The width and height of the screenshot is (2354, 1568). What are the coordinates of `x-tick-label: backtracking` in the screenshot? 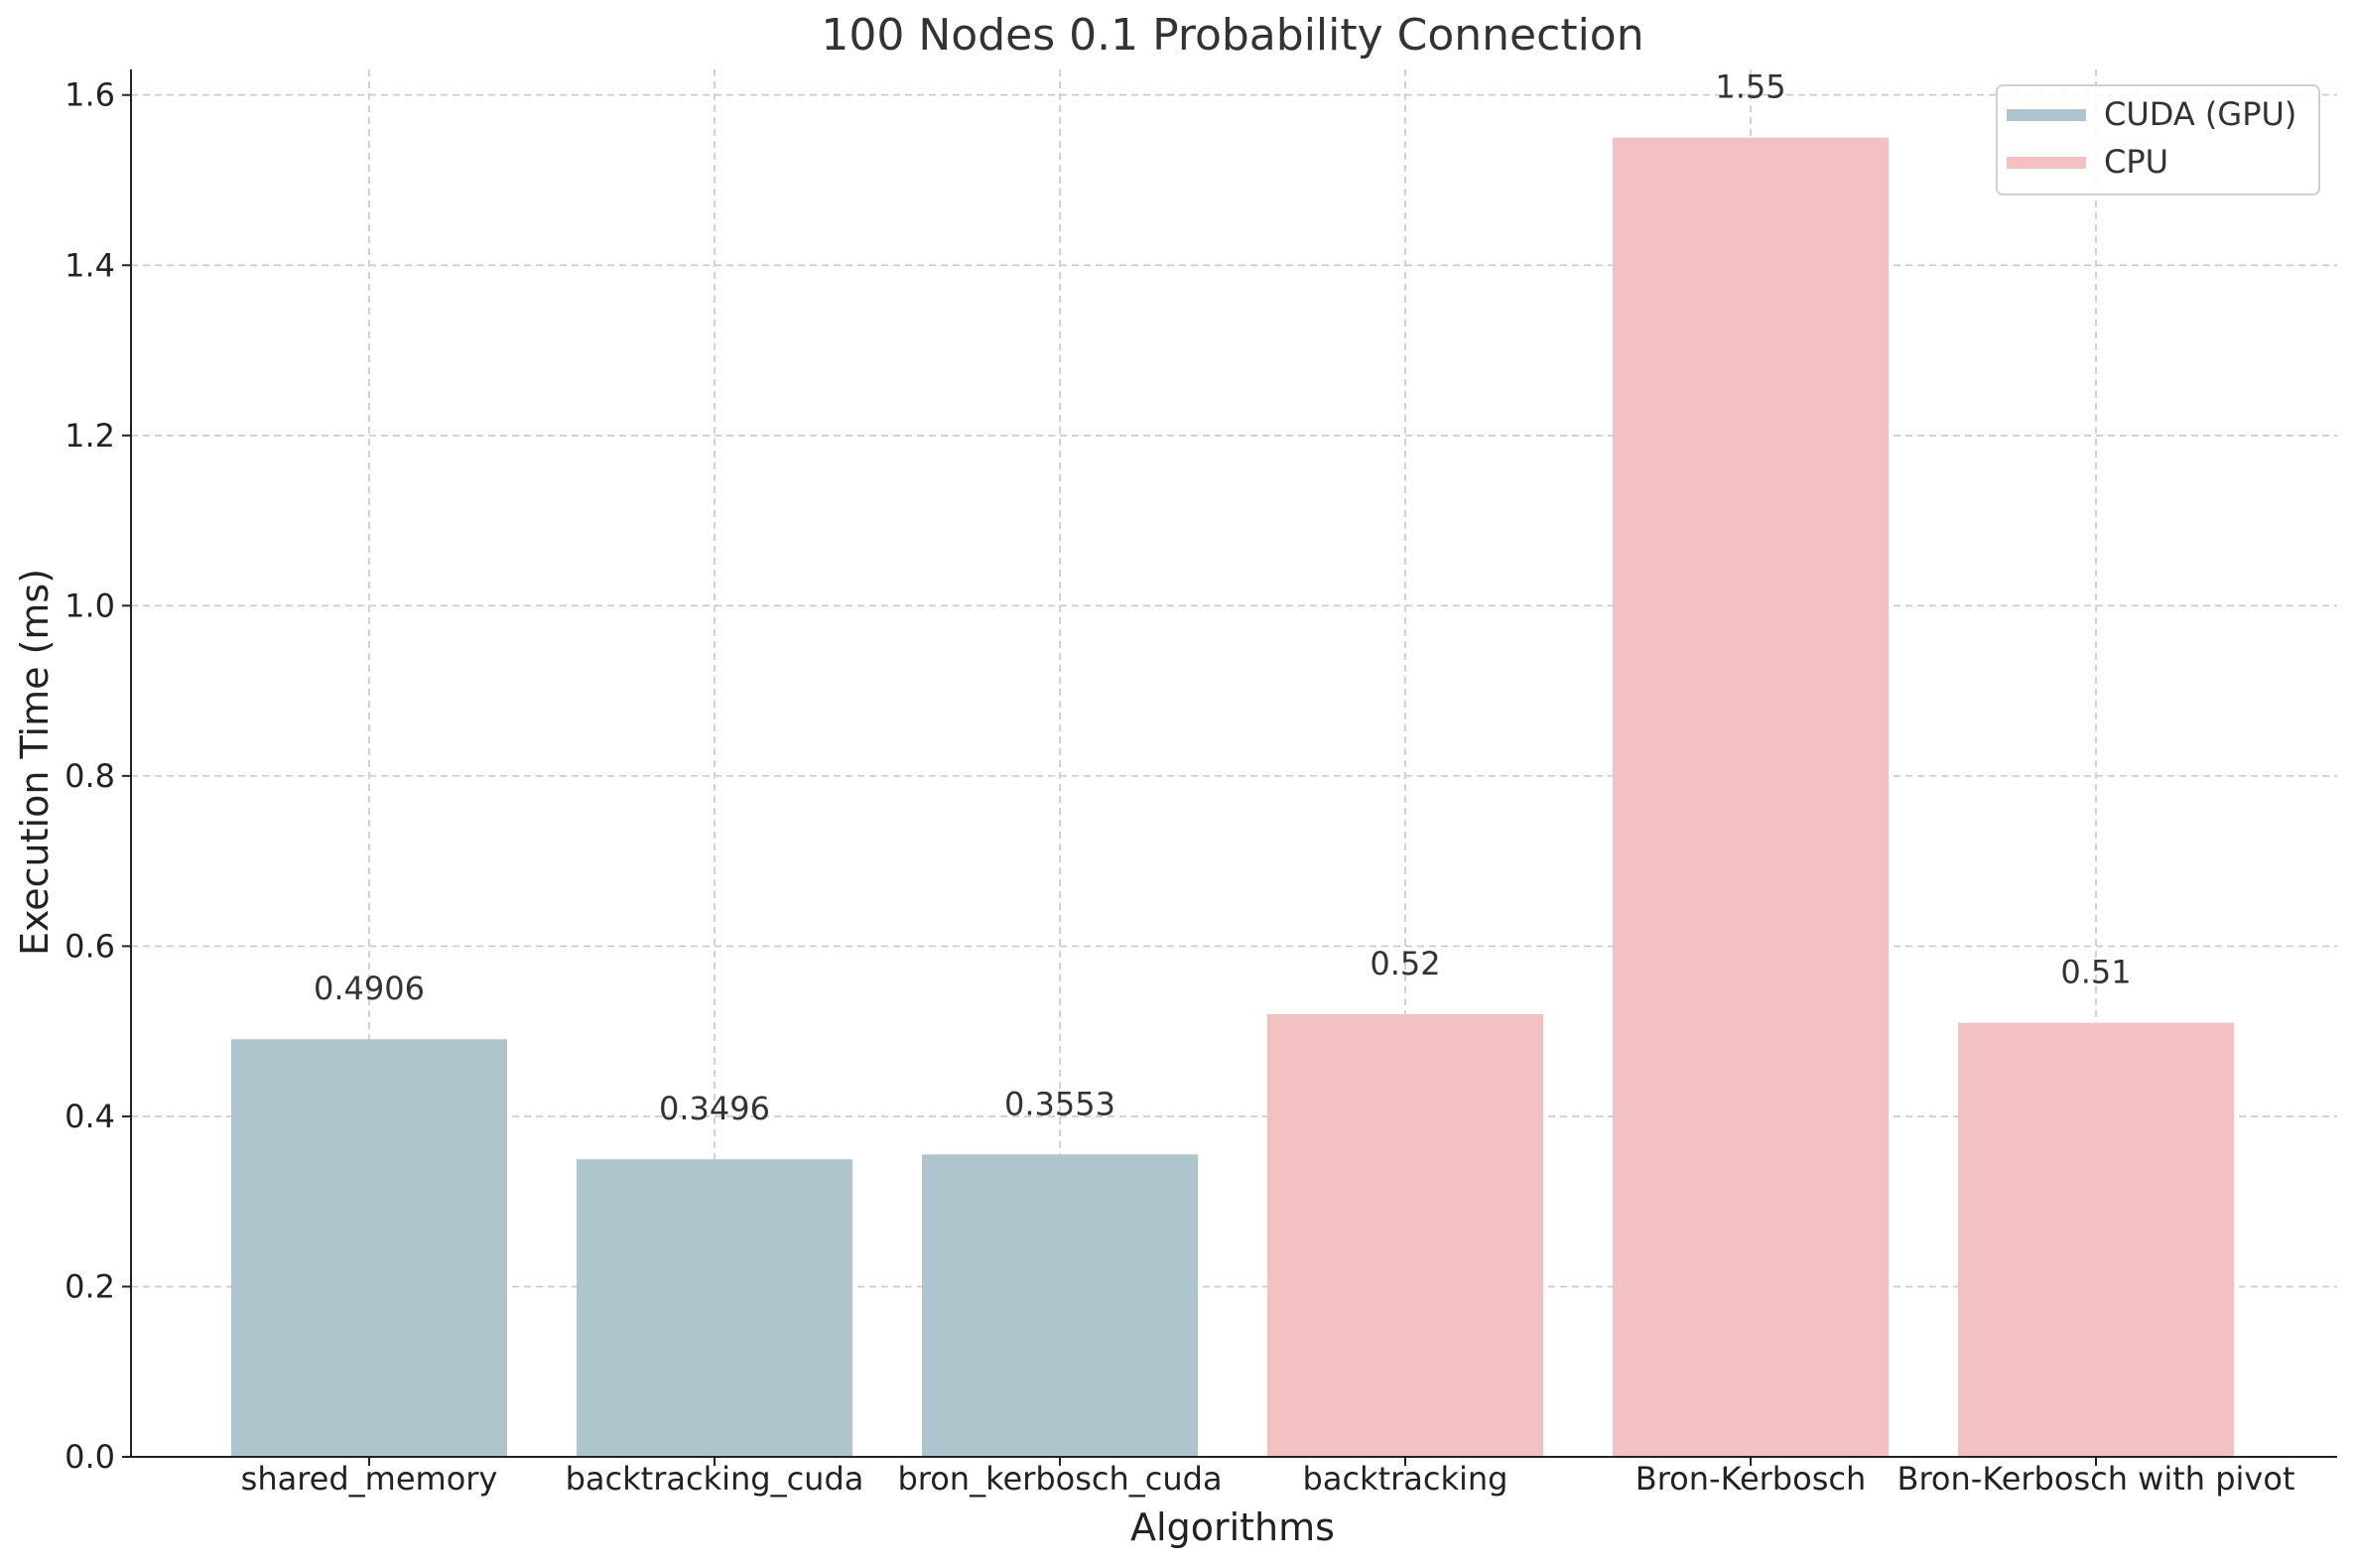 It's located at (1406, 1479).